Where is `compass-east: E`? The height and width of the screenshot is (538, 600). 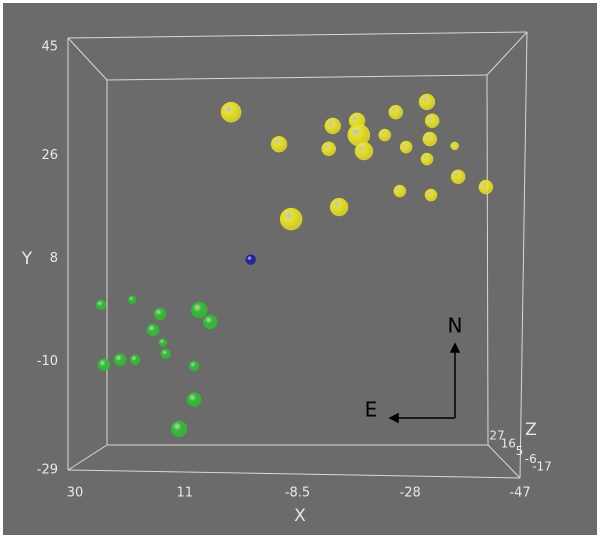
compass-east: E is located at coordinates (371, 410).